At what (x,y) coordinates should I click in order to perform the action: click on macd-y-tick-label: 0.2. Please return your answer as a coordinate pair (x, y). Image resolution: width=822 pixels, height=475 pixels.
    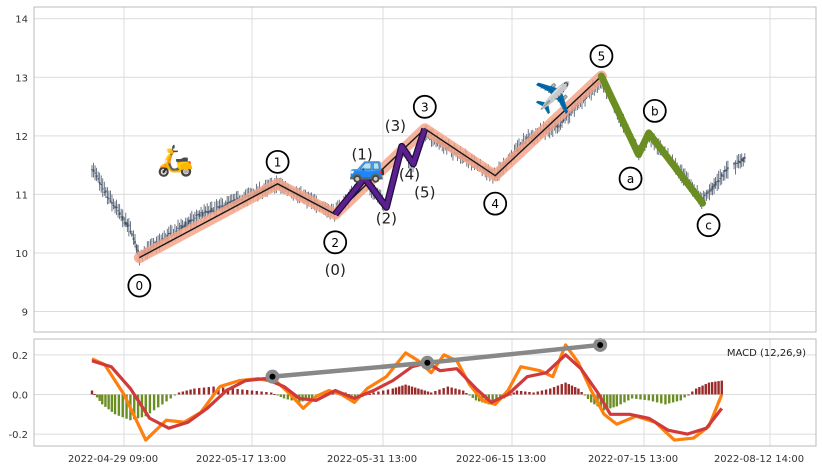
    Looking at the image, I should click on (20, 356).